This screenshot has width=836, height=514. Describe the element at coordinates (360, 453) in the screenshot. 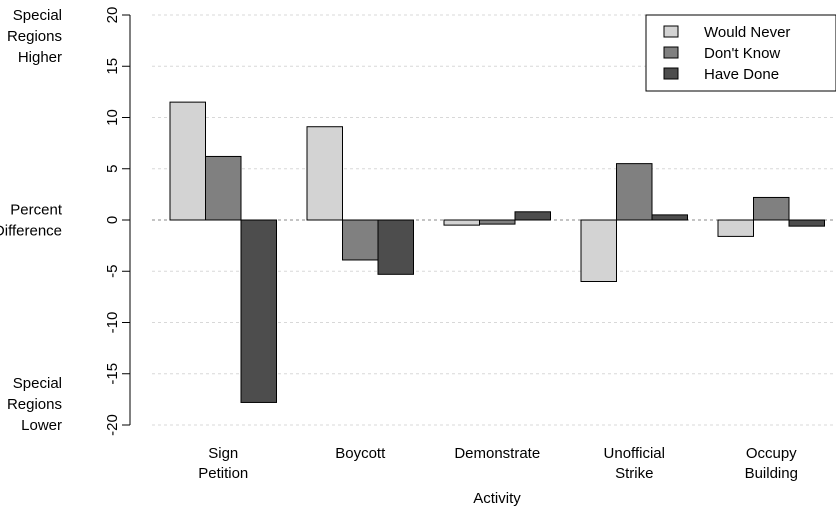

I see `x-tick-label: Boycott` at that location.